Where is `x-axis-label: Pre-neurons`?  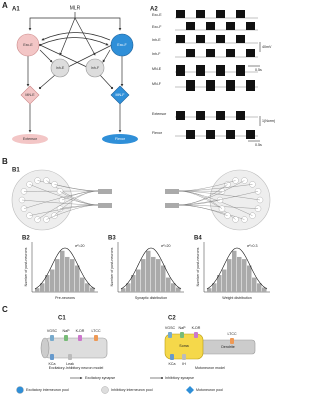 x-axis-label: Pre-neurons is located at coordinates (65, 298).